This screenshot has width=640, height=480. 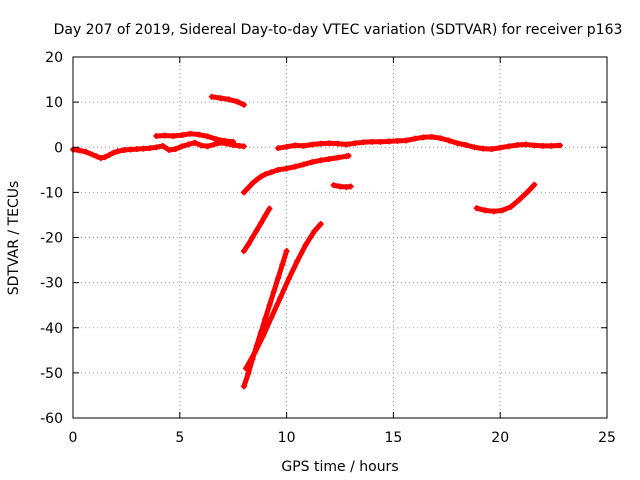 What do you see at coordinates (287, 438) in the screenshot?
I see `x-tick-label: 10` at bounding box center [287, 438].